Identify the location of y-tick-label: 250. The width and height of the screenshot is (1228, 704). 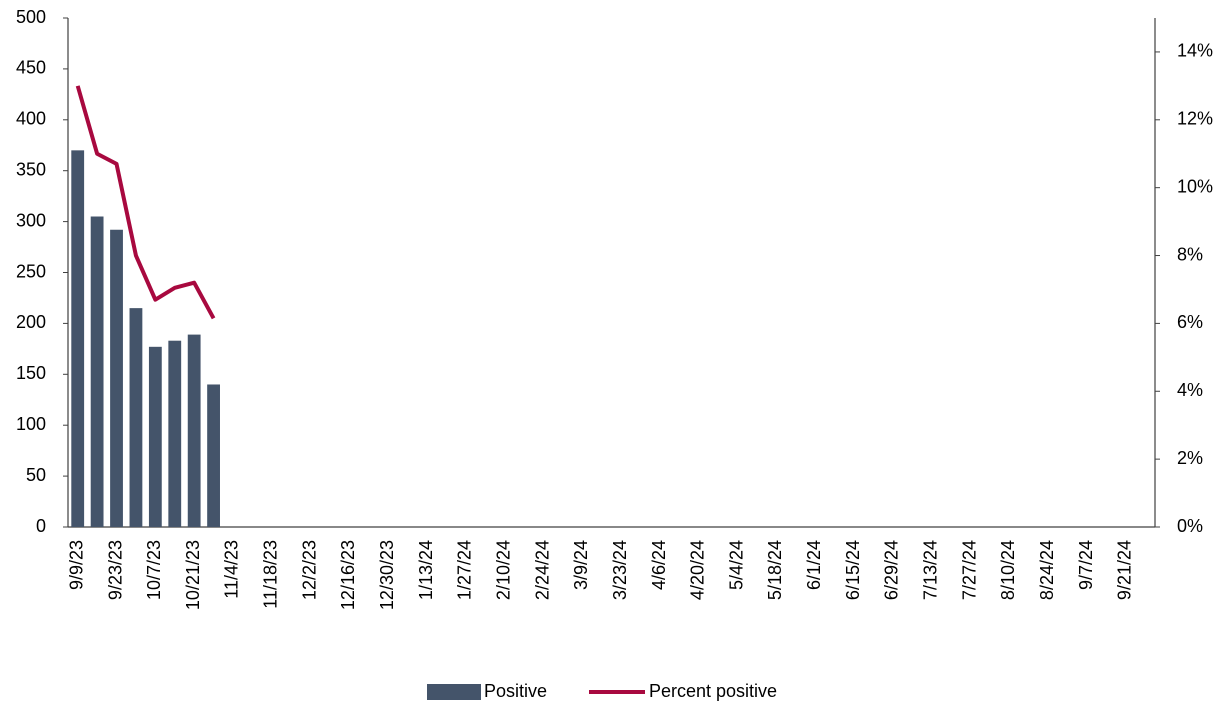
(31, 271).